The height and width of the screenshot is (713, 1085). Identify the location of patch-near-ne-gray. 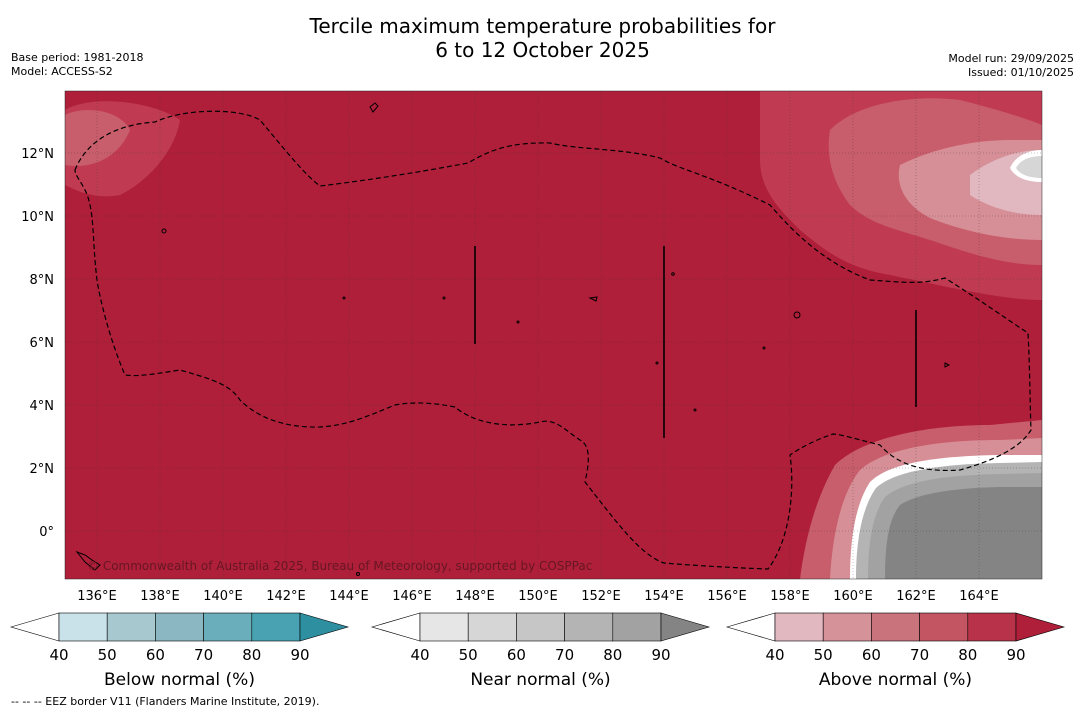
(1029, 167).